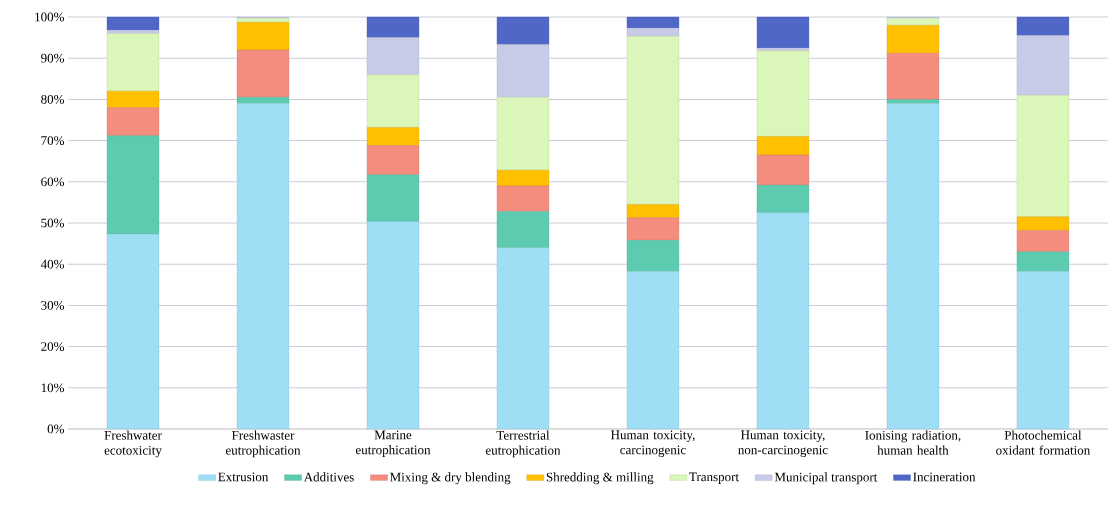 The height and width of the screenshot is (514, 1108). Describe the element at coordinates (826, 478) in the screenshot. I see `legend-label: Municipal transport` at that location.